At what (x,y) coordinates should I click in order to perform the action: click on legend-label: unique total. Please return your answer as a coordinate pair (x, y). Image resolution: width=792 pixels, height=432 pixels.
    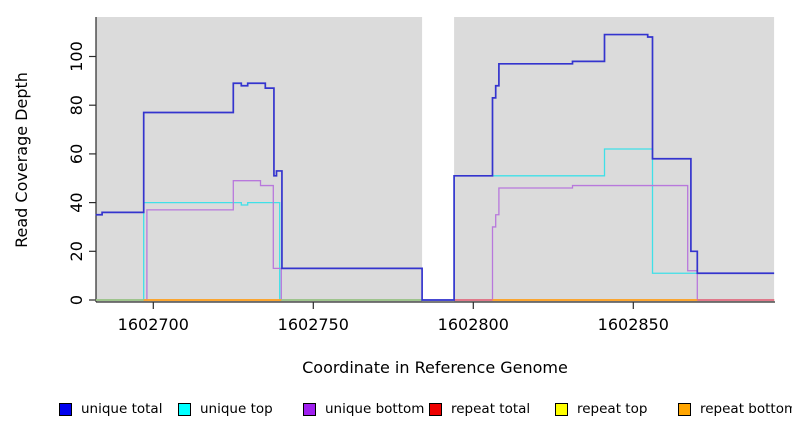
    Looking at the image, I should click on (122, 409).